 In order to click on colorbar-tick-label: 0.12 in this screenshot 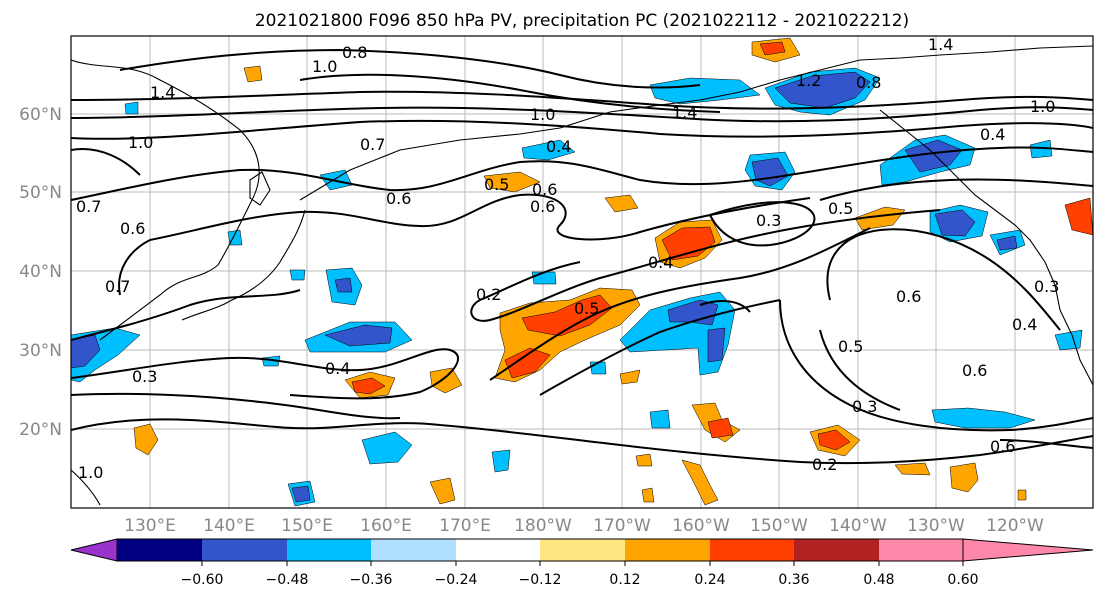, I will do `click(624, 580)`.